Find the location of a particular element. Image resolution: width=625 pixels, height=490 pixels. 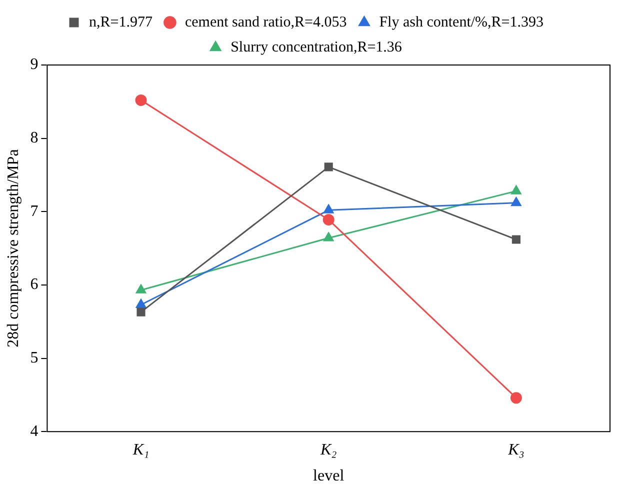

legend-label: n,R=1.977 is located at coordinates (121, 22).